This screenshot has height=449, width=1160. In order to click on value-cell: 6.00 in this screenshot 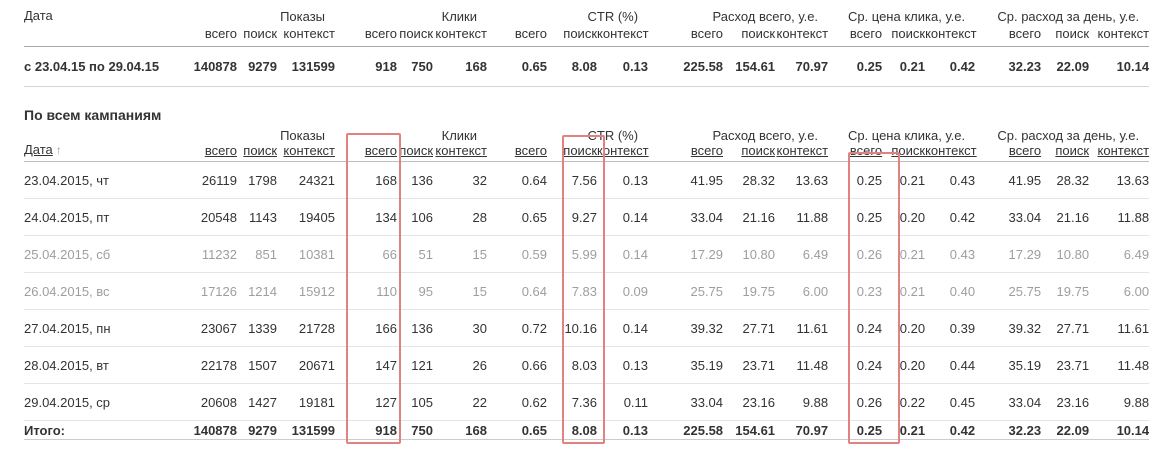, I will do `click(815, 291)`.